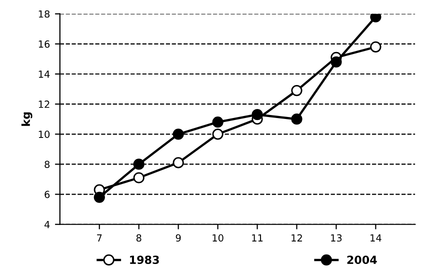 This screenshot has width=428, height=277. What do you see at coordinates (139, 238) in the screenshot?
I see `x-tick-label: 8` at bounding box center [139, 238].